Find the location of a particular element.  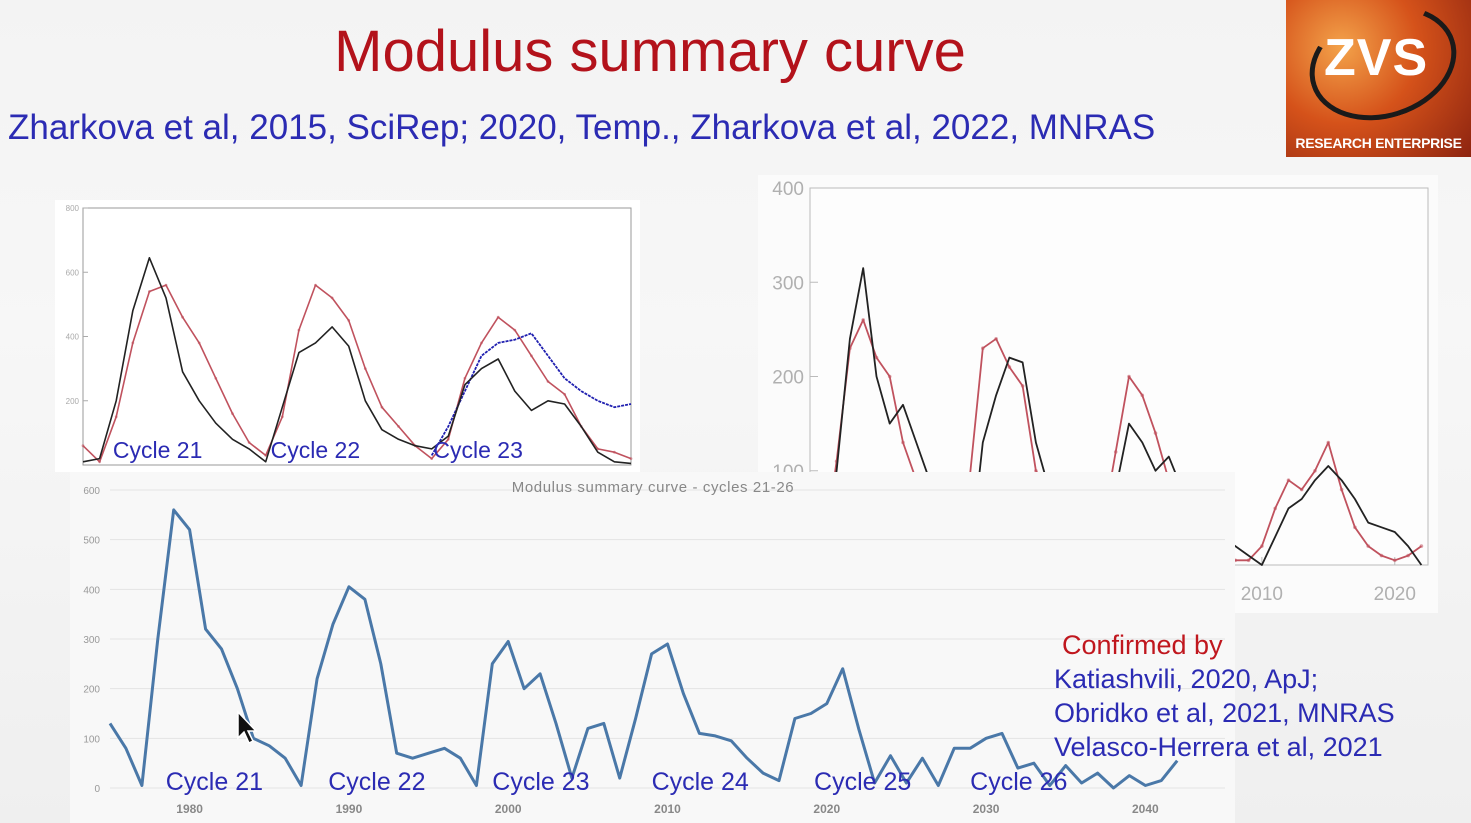

cycle-label: Cycle 26 is located at coordinates (1018, 782).